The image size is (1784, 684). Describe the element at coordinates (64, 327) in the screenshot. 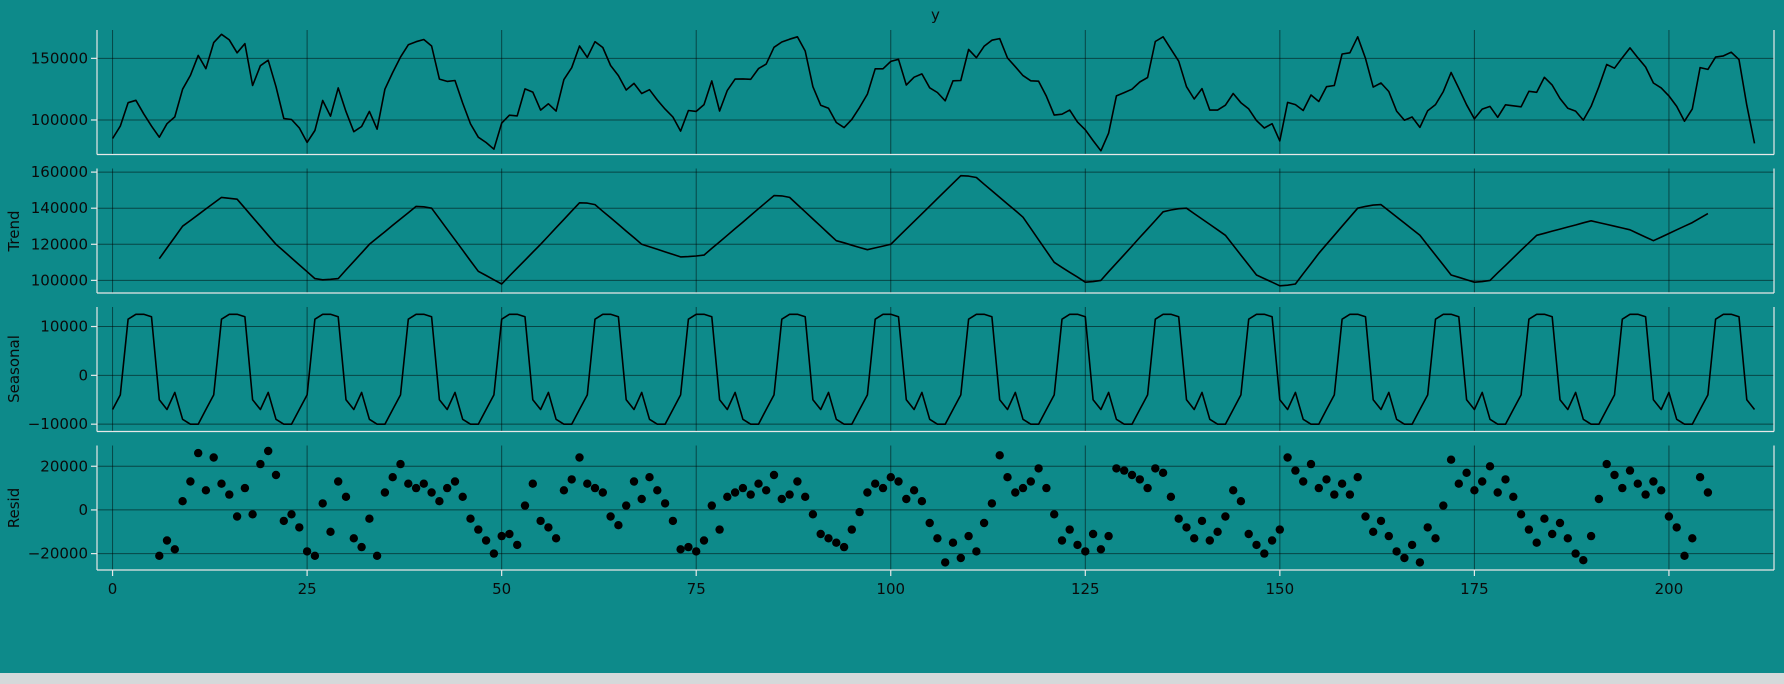

I see `y-tick-label: 10000` at that location.